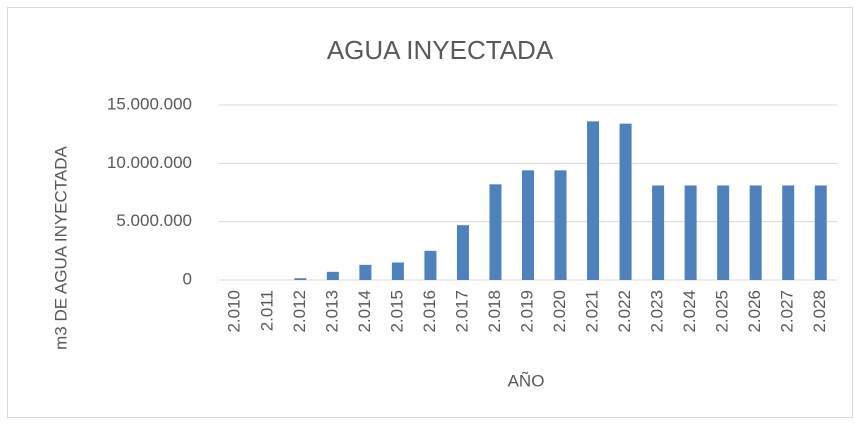 Image resolution: width=855 pixels, height=425 pixels. Describe the element at coordinates (60, 247) in the screenshot. I see `y-axis-label: m3 DE AGUA INYECTADA` at that location.